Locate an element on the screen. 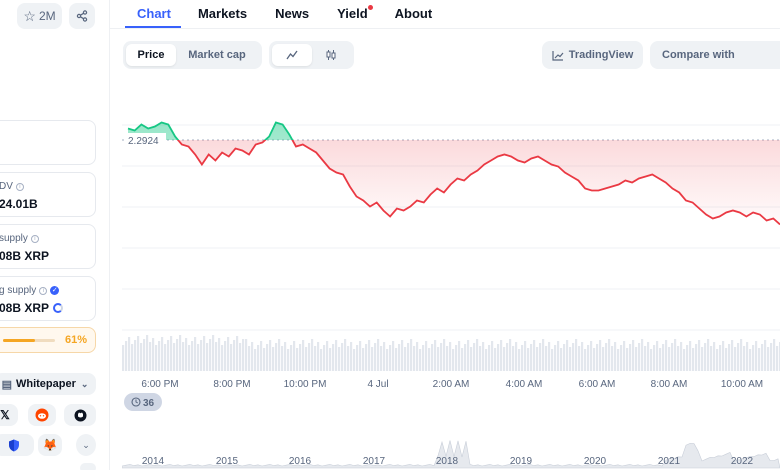 This screenshot has height=470, width=780. time-tick-label: 4:00 AM is located at coordinates (524, 384).